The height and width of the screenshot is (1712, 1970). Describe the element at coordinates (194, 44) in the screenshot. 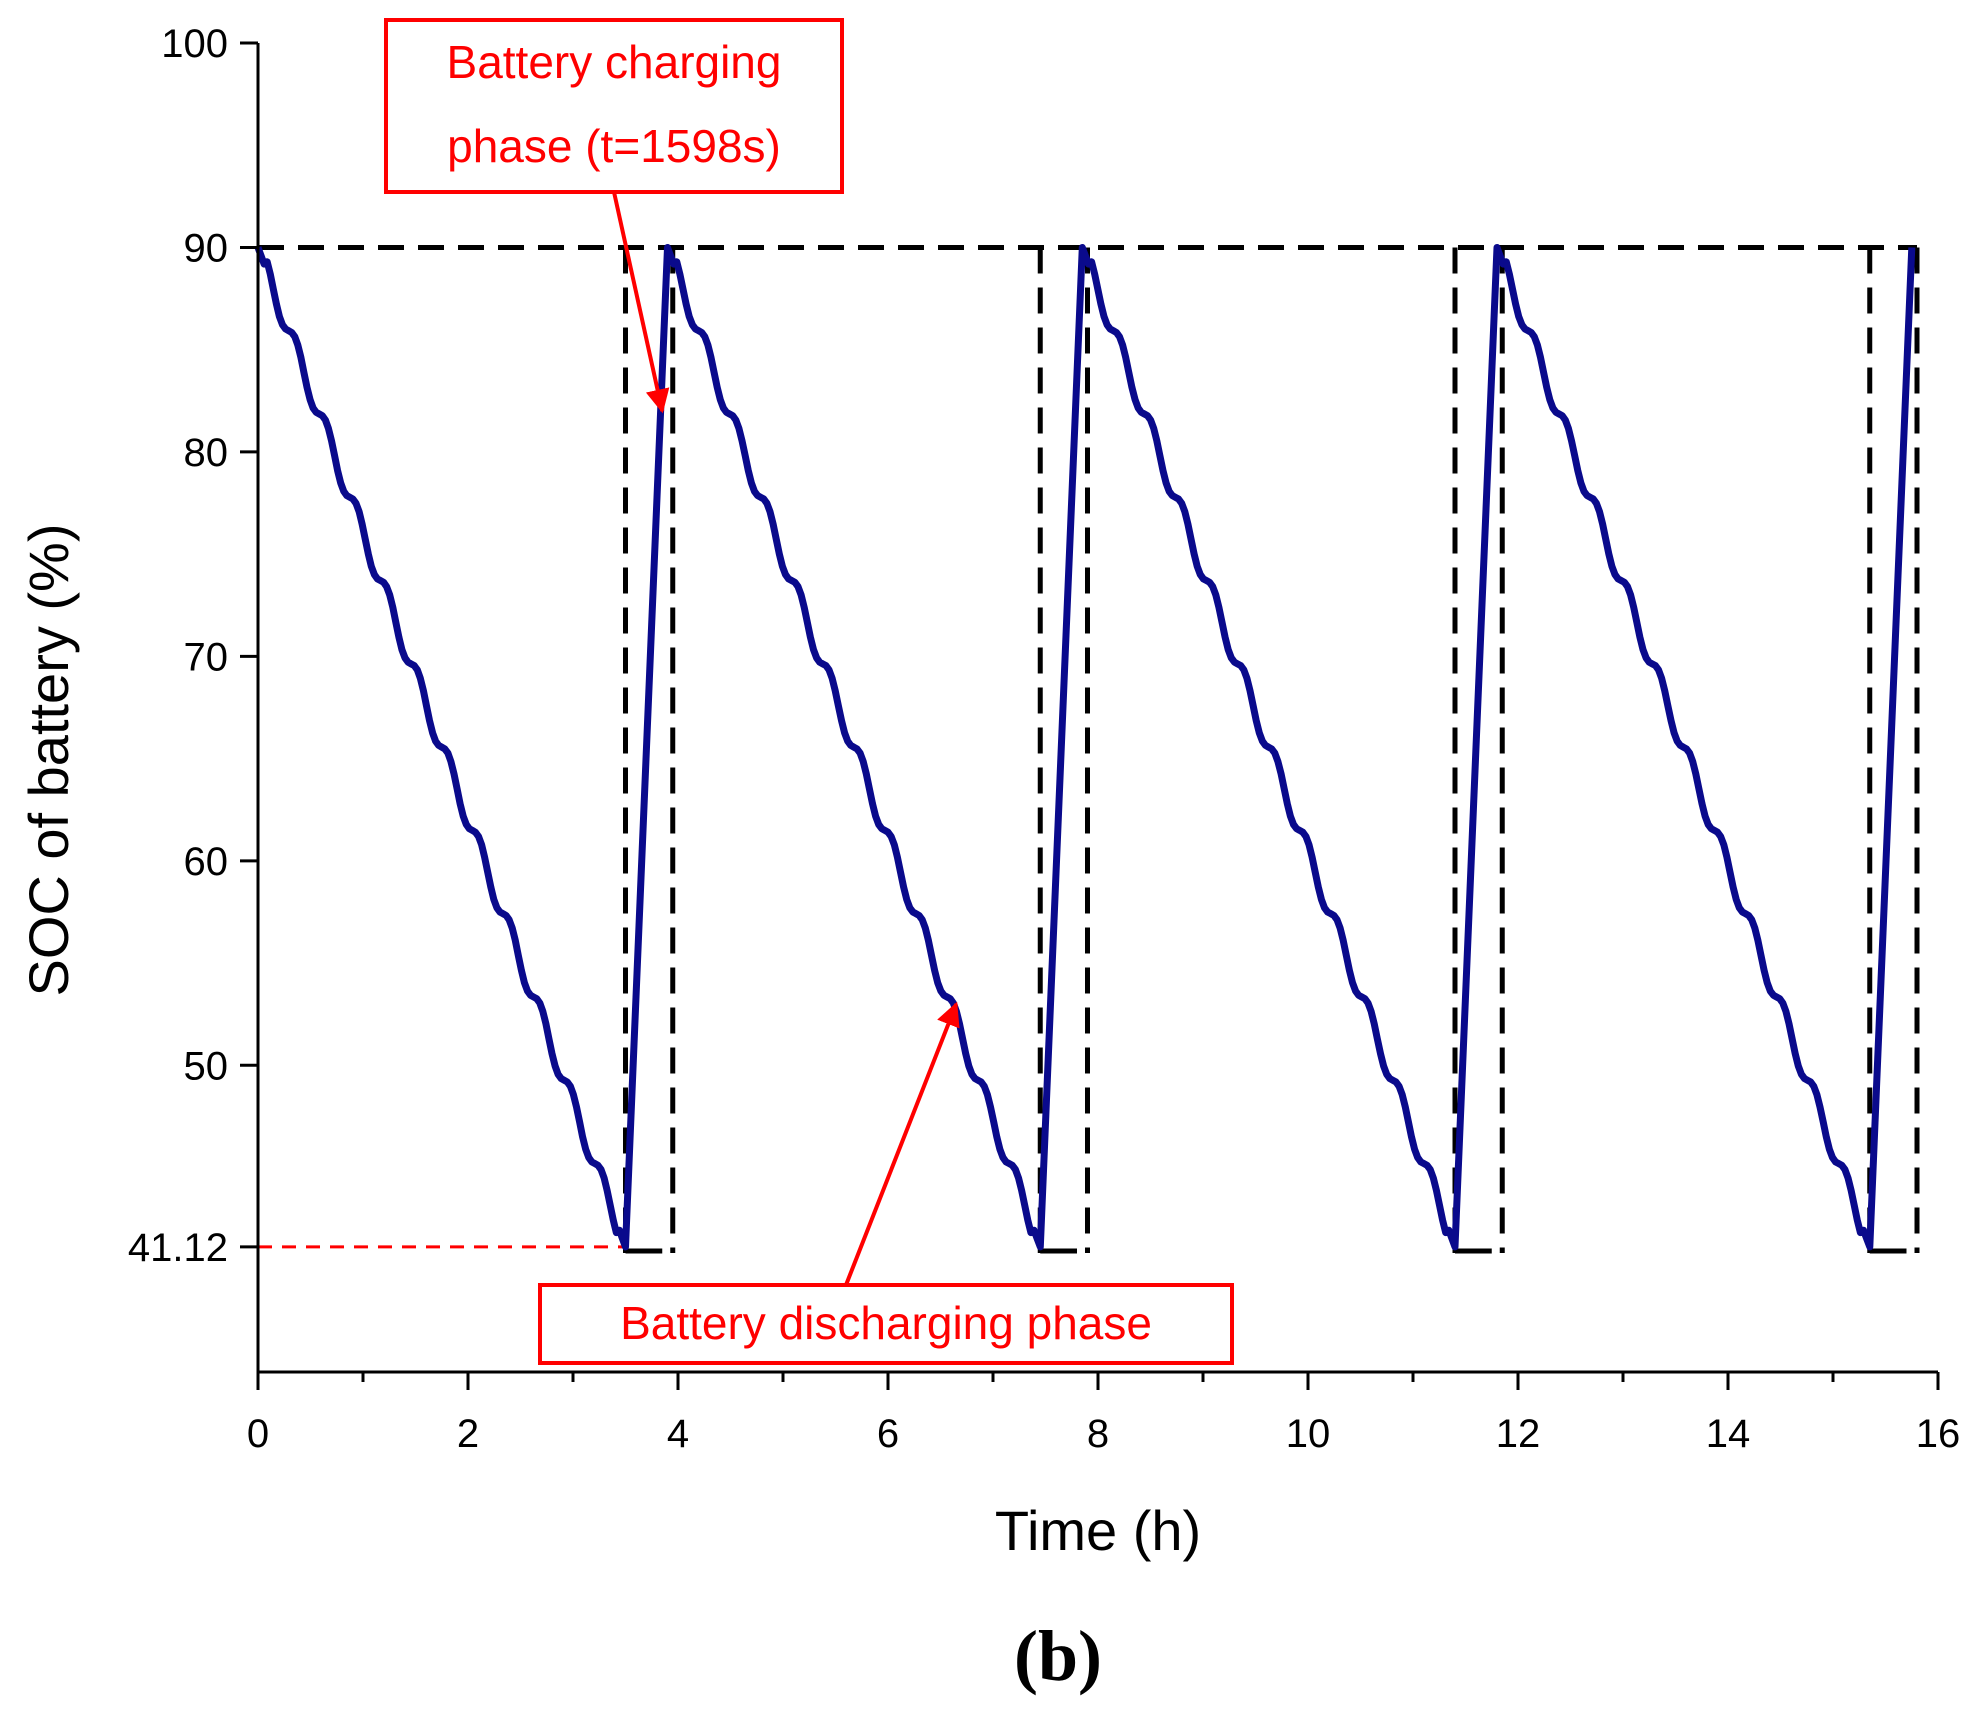

I see `y-tick-label: 100` at that location.